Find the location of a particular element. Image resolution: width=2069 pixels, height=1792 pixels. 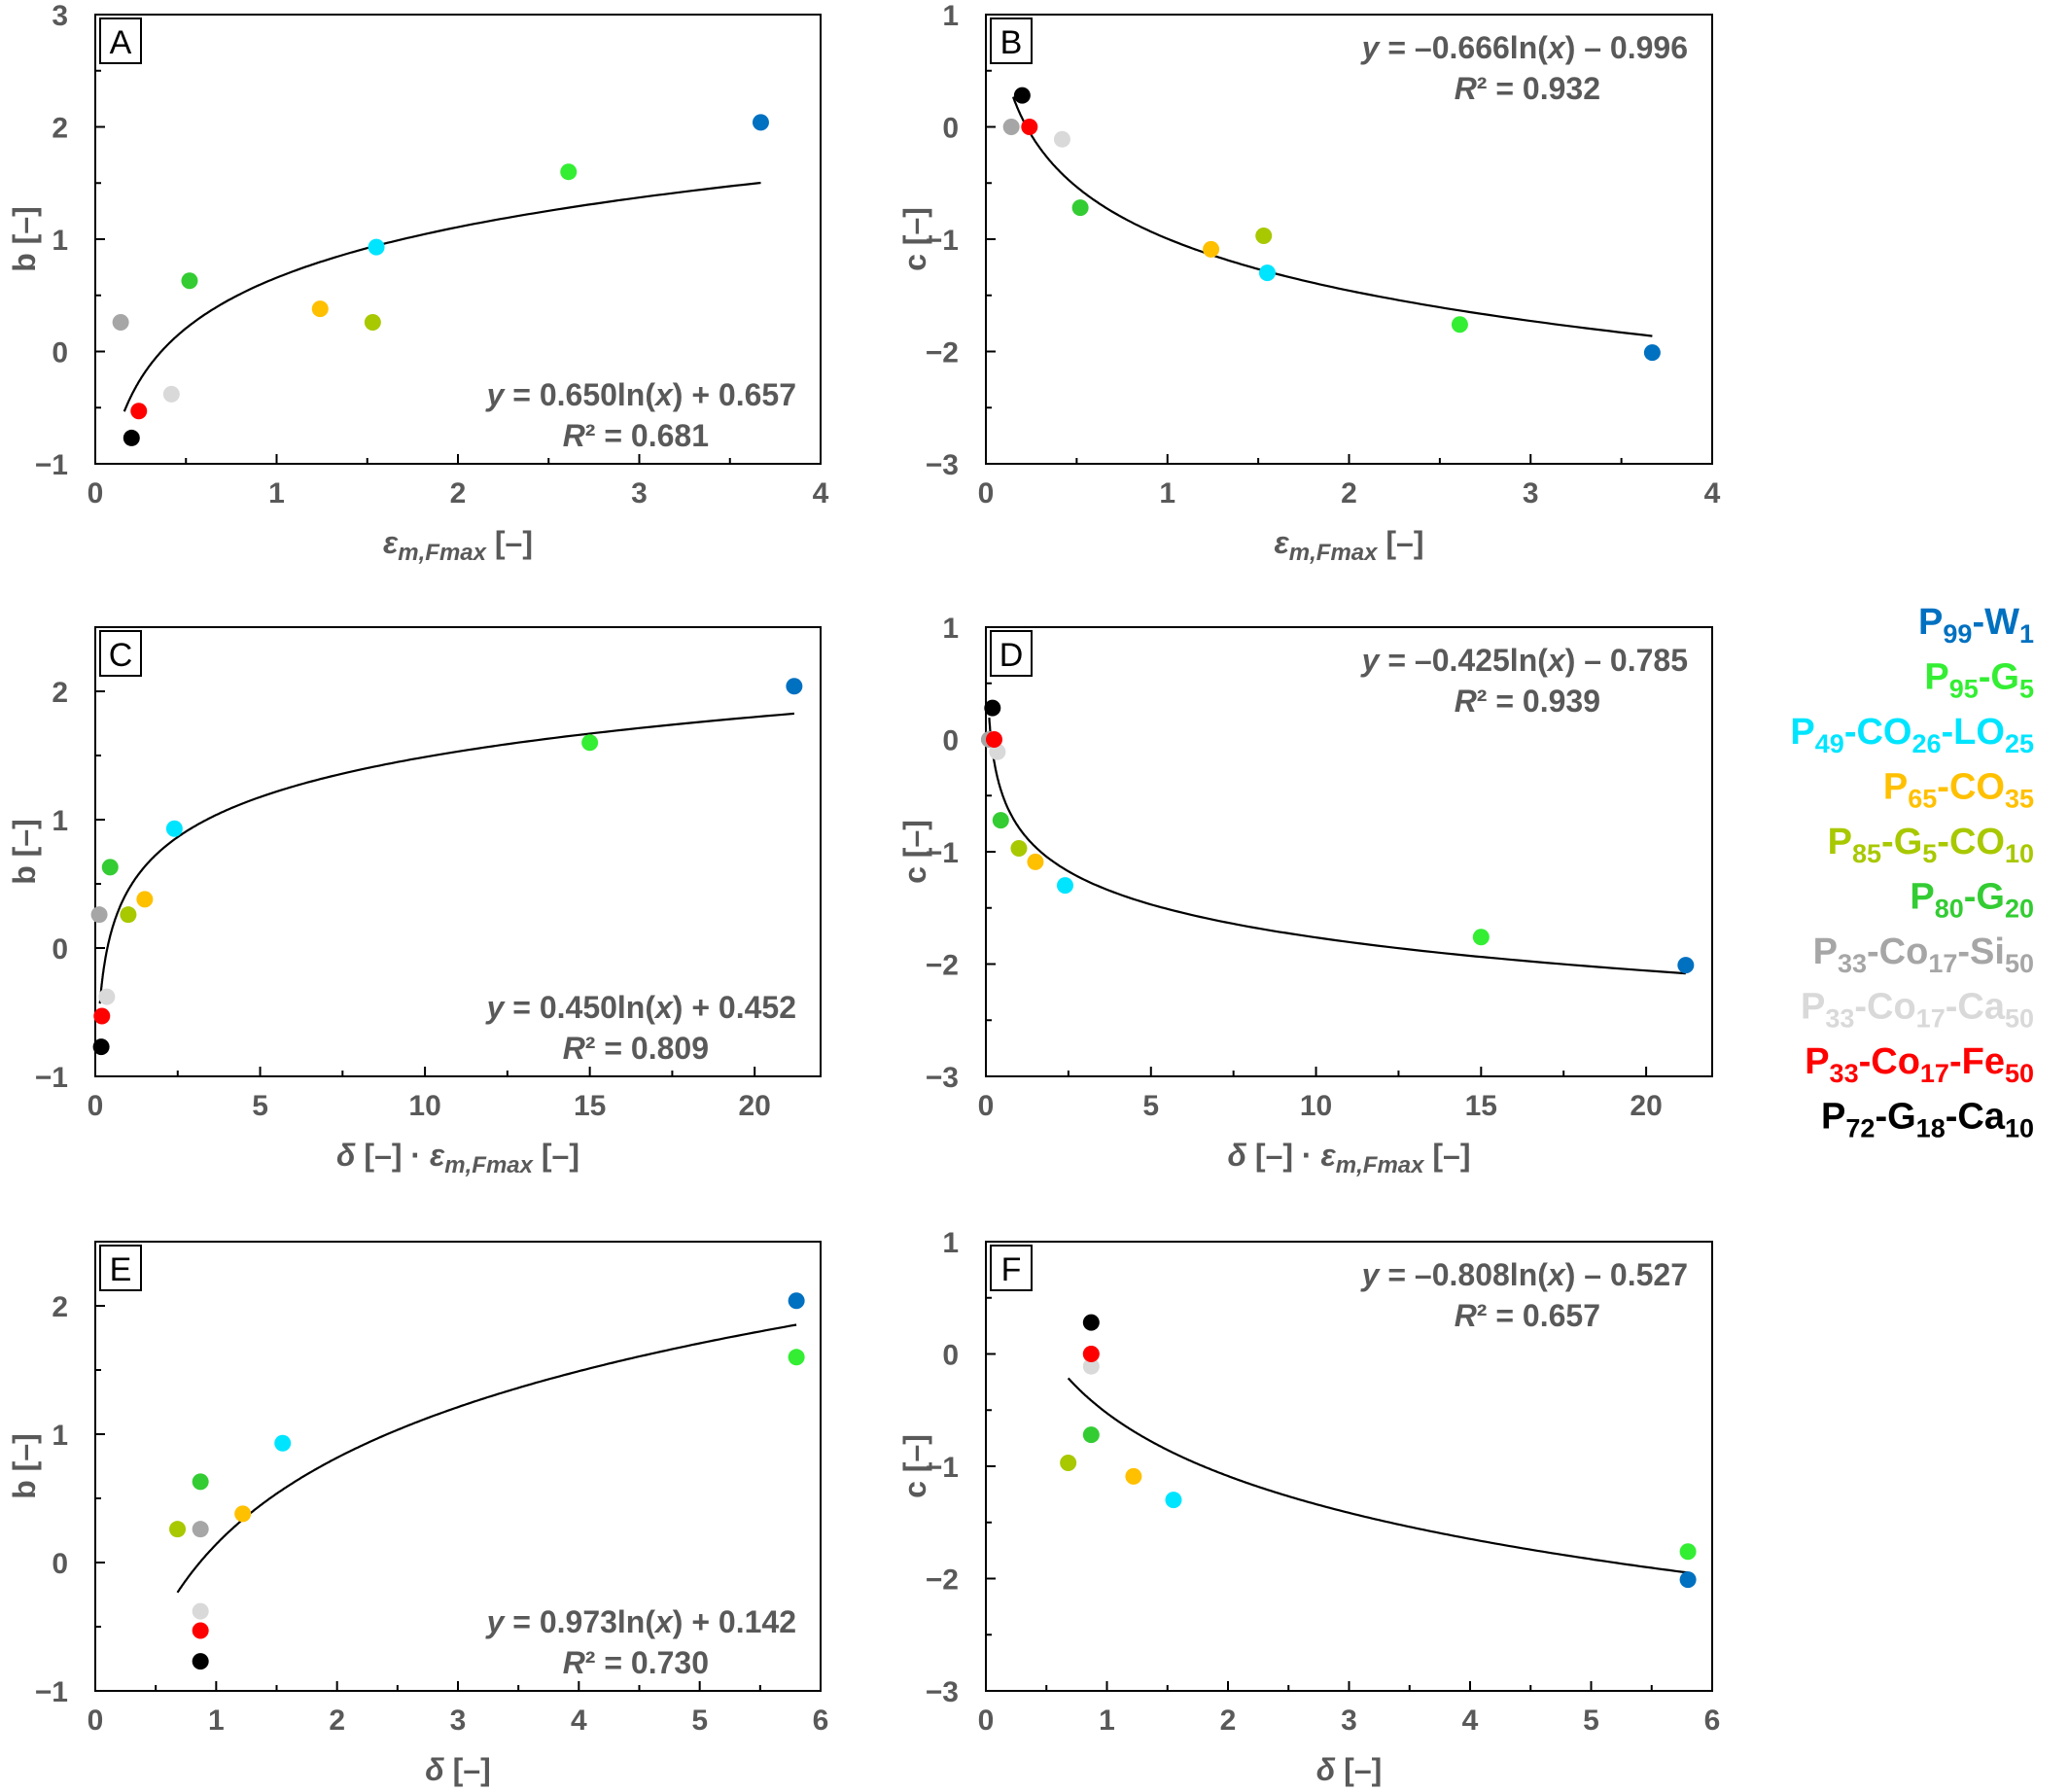

legend-item: P99-W1 is located at coordinates (1976, 625).